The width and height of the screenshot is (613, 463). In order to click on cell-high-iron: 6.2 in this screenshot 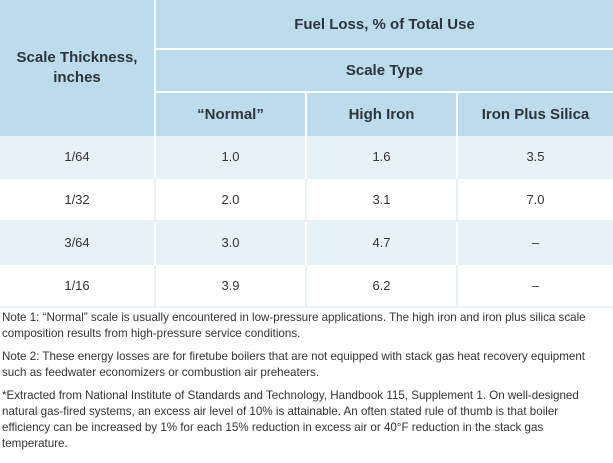, I will do `click(381, 285)`.